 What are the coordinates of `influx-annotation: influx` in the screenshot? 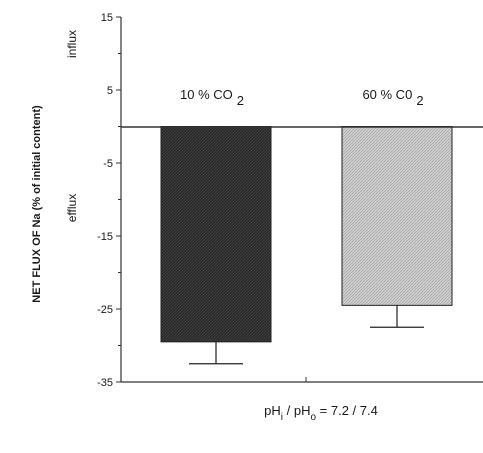 It's located at (72, 44).